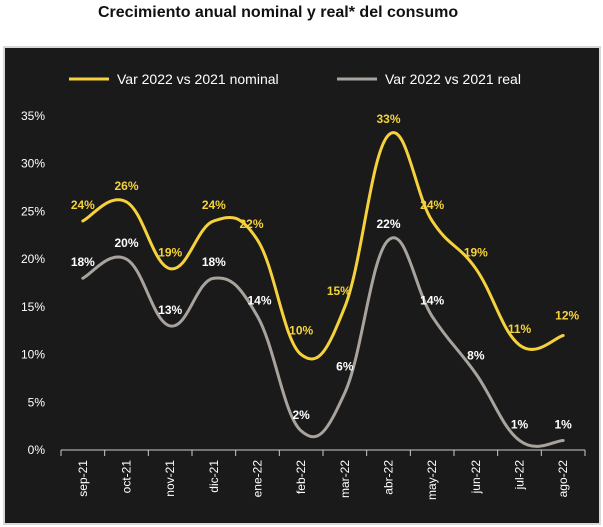  I want to click on y-tick-label: 10%, so click(33, 355).